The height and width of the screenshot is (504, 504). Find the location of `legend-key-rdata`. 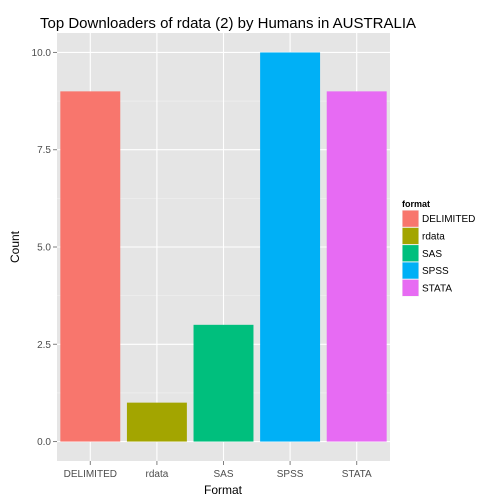

legend-key-rdata is located at coordinates (410, 236).